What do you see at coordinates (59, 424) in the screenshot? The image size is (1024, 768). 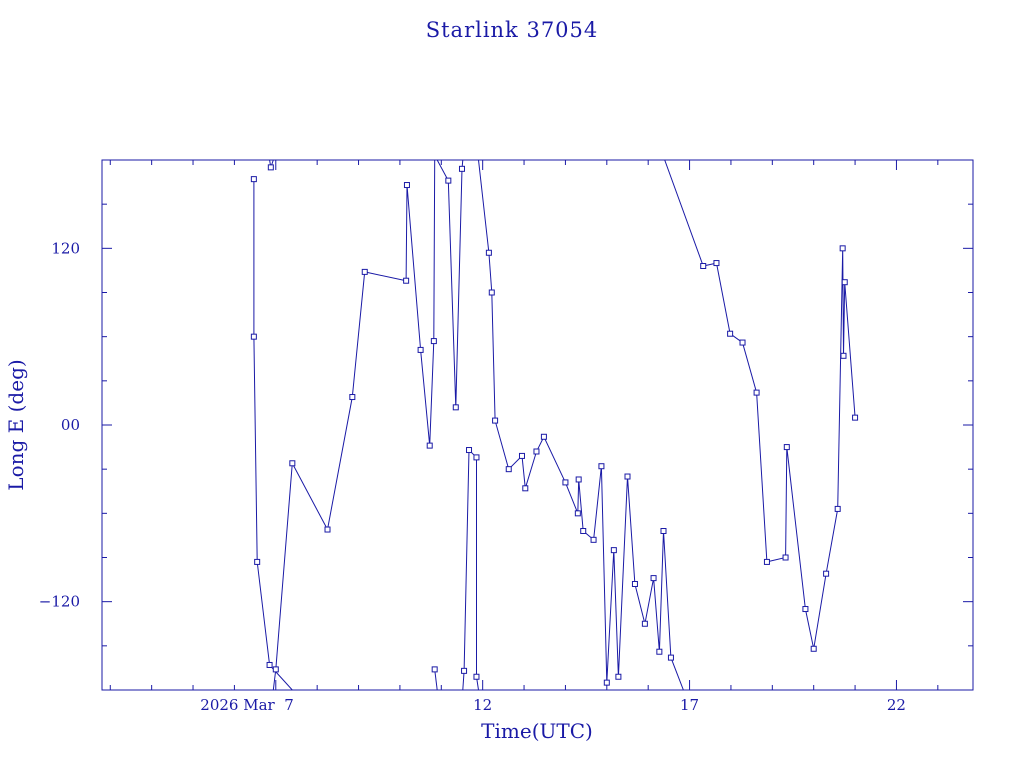 I see `y-tick-labels: 120 00 −120` at bounding box center [59, 424].